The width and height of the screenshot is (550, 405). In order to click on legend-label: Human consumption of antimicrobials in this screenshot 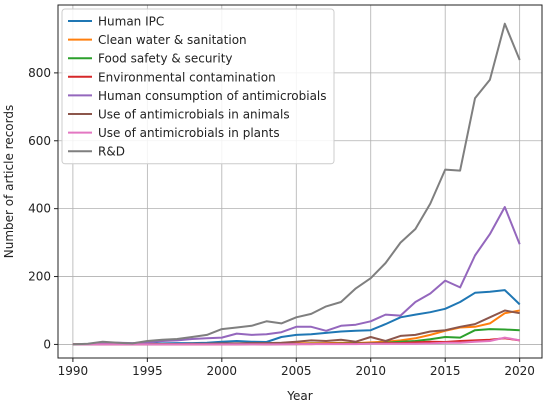, I will do `click(212, 96)`.